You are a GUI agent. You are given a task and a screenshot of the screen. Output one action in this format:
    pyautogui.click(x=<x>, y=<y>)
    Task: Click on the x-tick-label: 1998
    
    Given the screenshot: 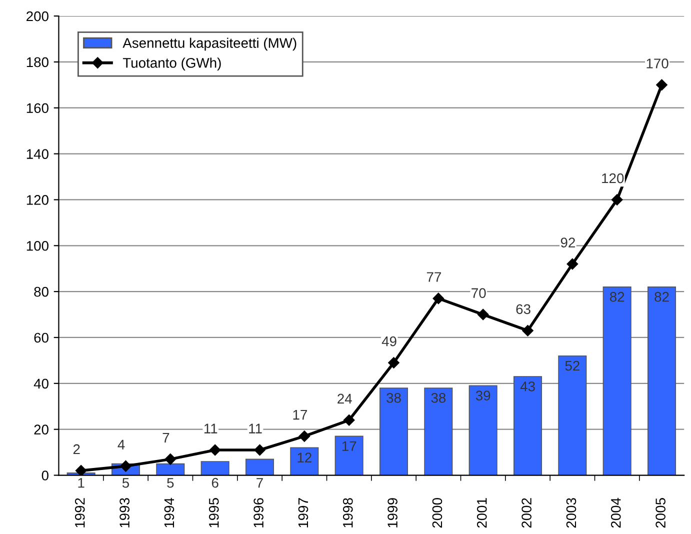 What is the action you would take?
    pyautogui.click(x=347, y=513)
    